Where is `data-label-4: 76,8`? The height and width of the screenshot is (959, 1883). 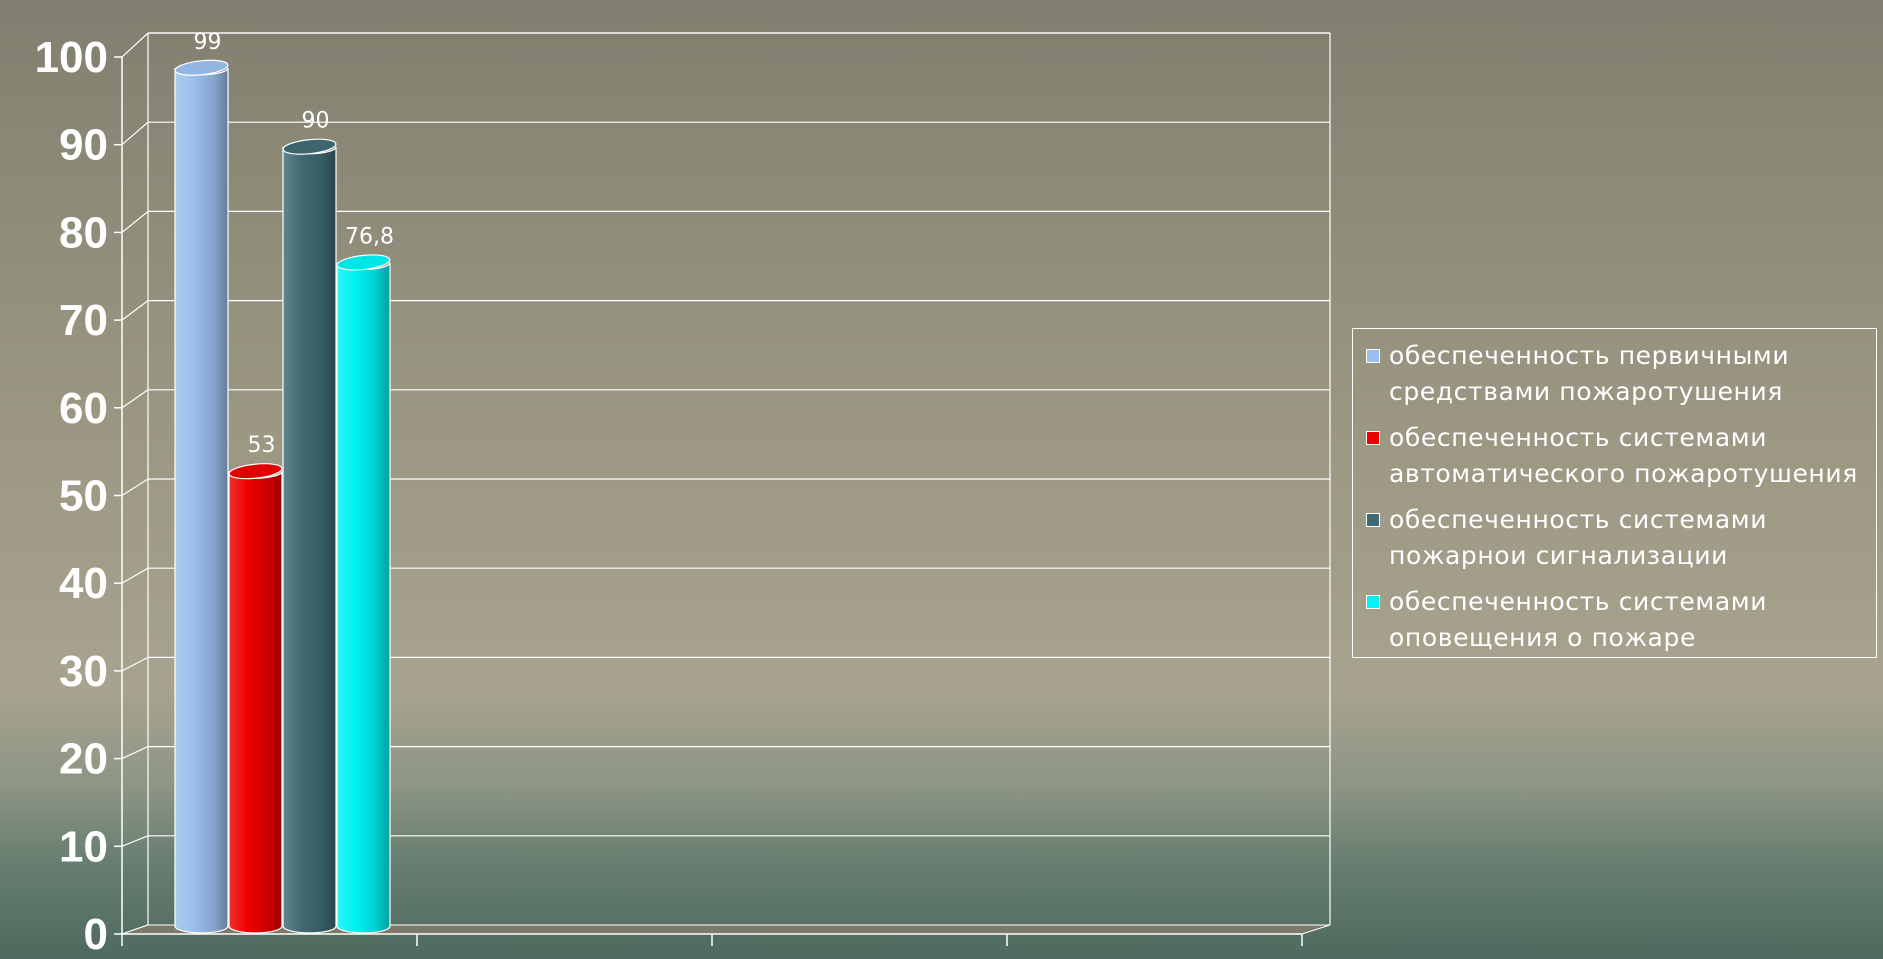
data-label-4: 76,8 is located at coordinates (369, 236).